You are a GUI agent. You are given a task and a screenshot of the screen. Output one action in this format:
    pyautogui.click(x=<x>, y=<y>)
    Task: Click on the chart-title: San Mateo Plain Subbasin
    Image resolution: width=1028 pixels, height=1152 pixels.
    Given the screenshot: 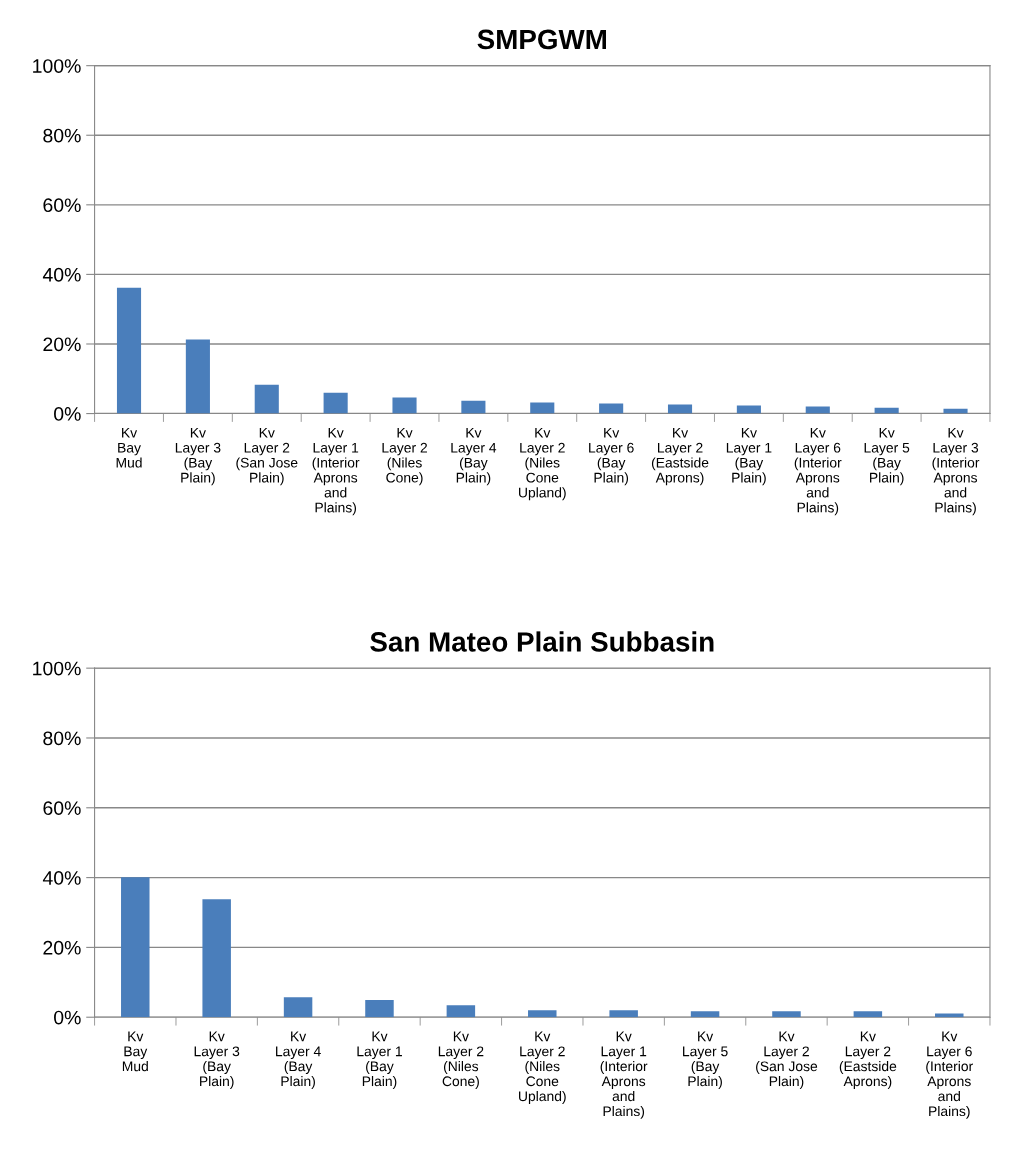 What is the action you would take?
    pyautogui.click(x=542, y=641)
    